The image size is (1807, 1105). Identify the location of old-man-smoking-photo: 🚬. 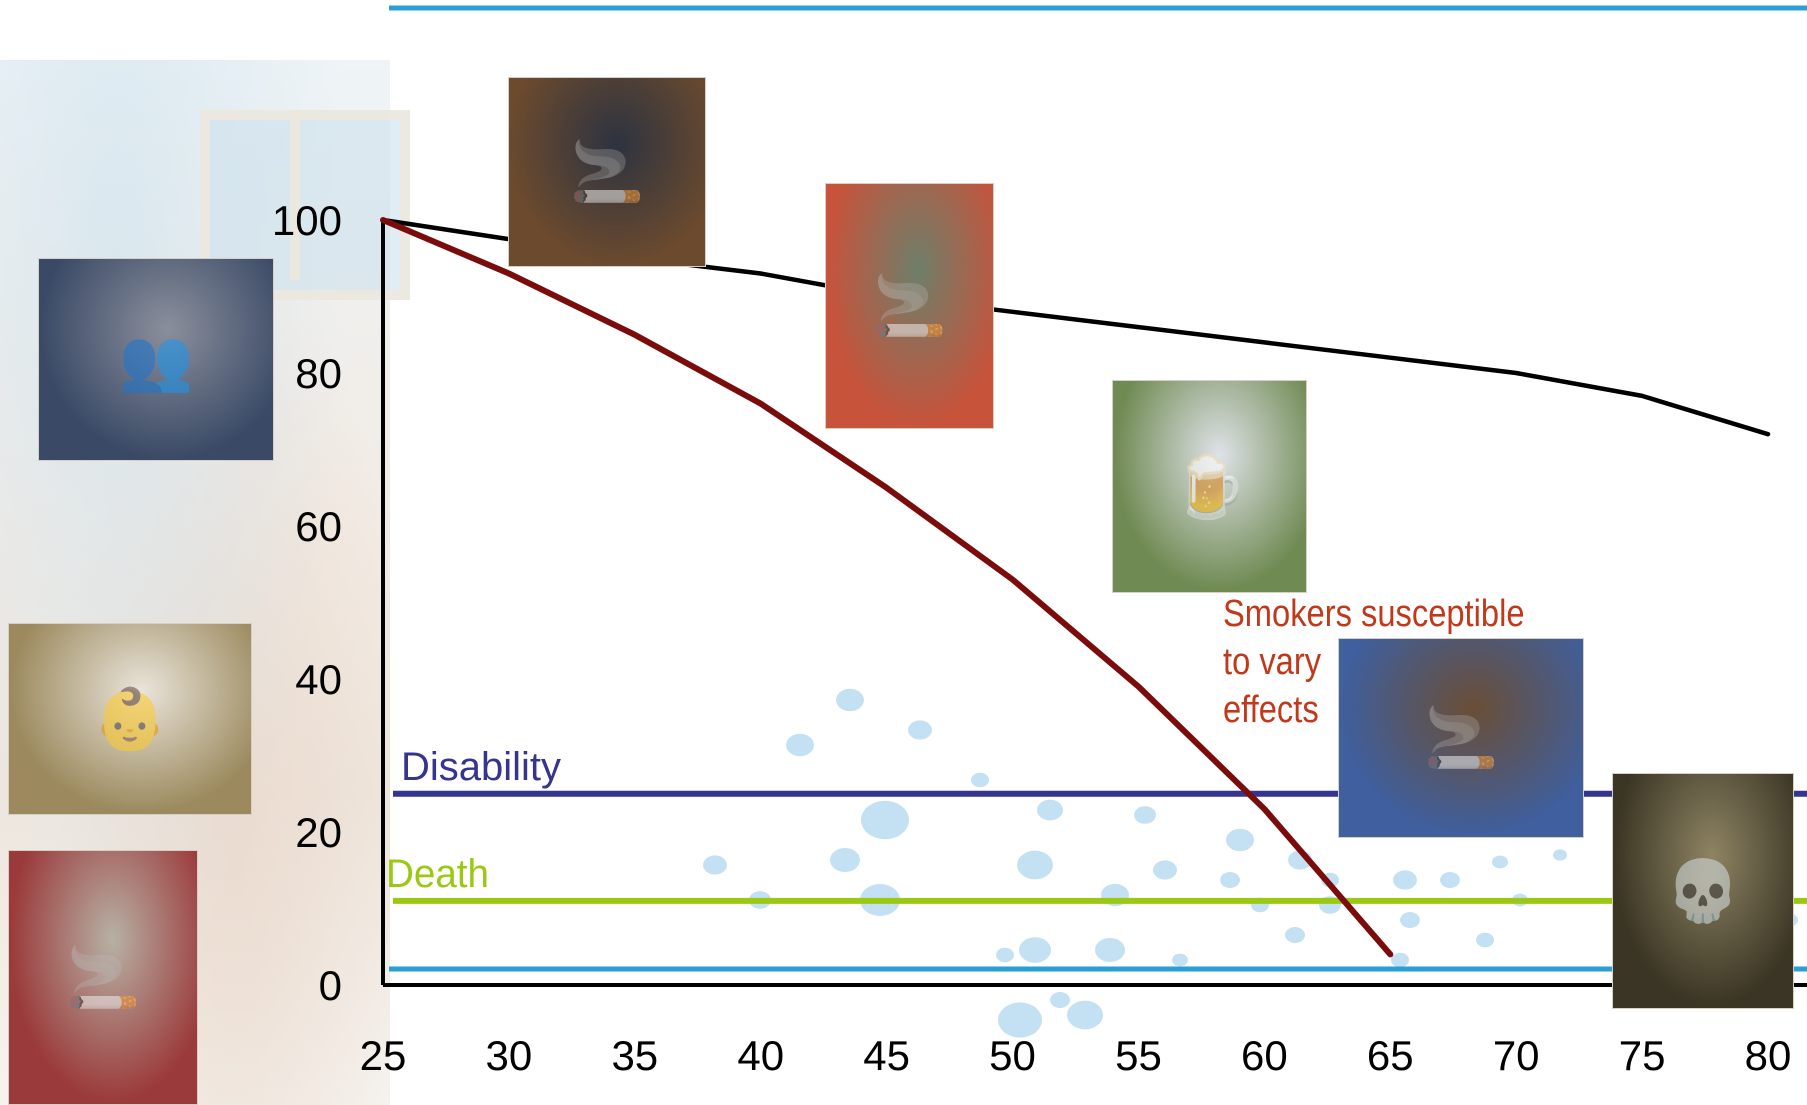
(1461, 738).